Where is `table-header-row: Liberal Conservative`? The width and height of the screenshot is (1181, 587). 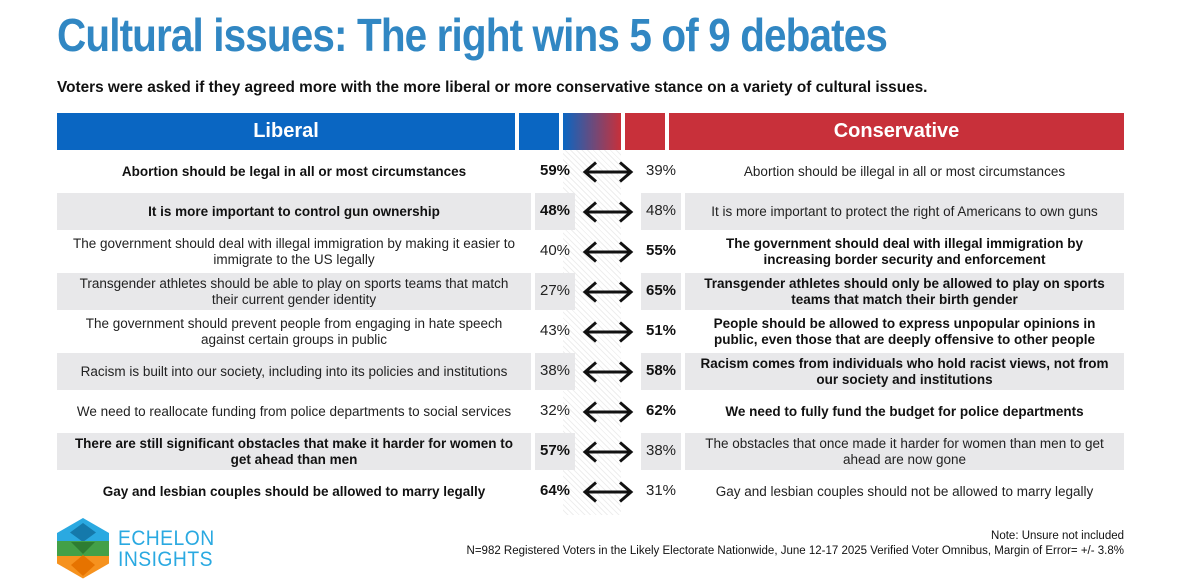 table-header-row: Liberal Conservative is located at coordinates (590, 131).